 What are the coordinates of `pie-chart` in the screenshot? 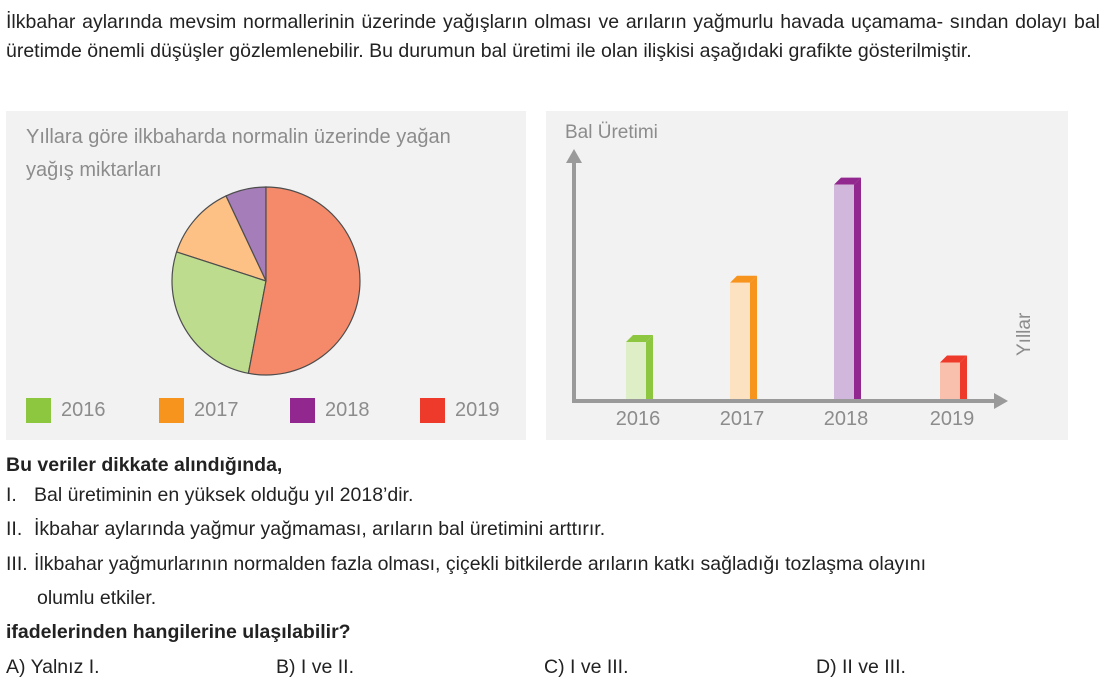 It's located at (266, 281).